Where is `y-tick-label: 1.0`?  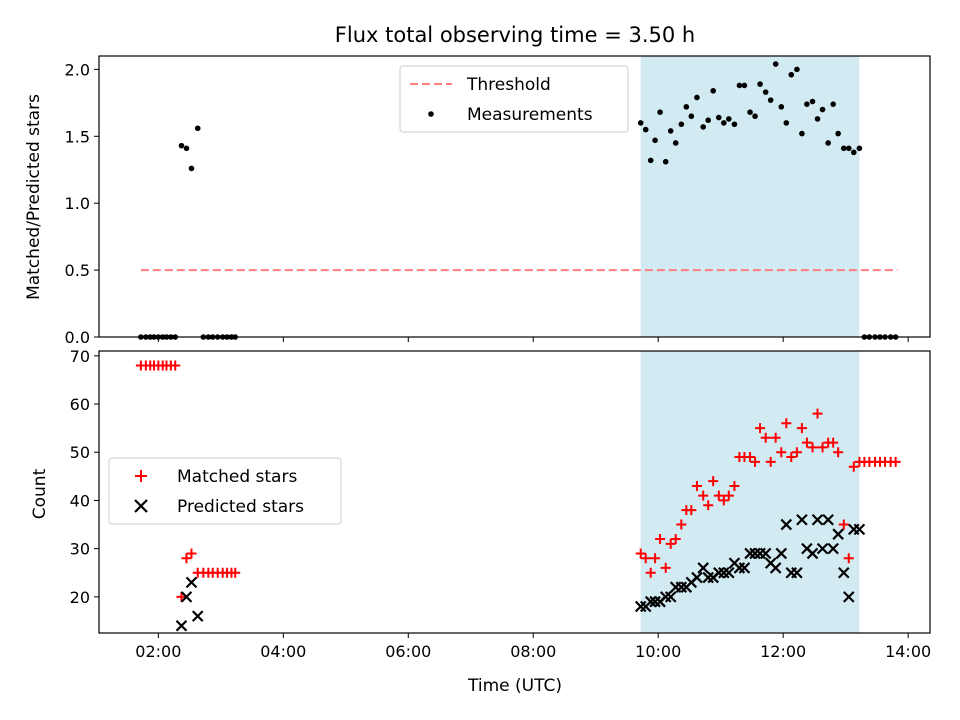
y-tick-label: 1.0 is located at coordinates (77, 203).